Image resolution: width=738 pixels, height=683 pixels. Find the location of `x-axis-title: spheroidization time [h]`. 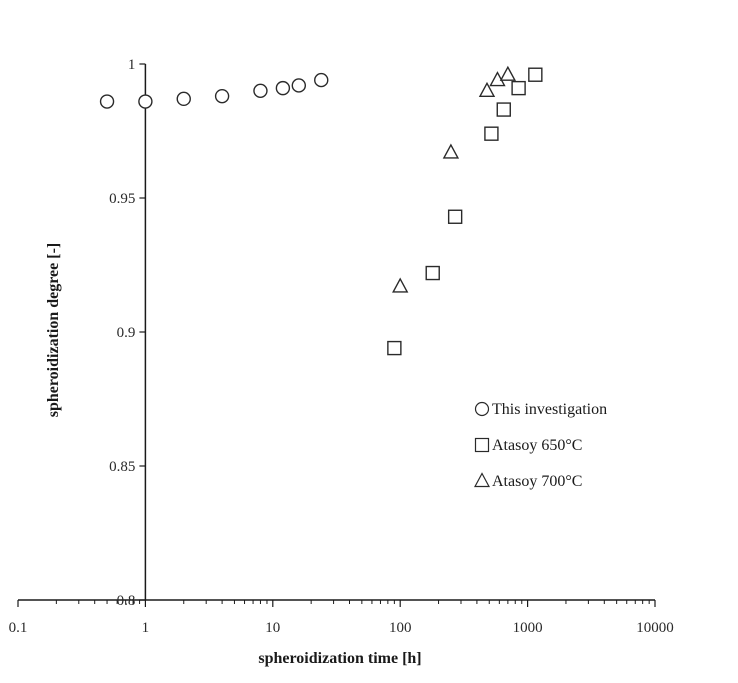

x-axis-title: spheroidization time [h] is located at coordinates (339, 658).